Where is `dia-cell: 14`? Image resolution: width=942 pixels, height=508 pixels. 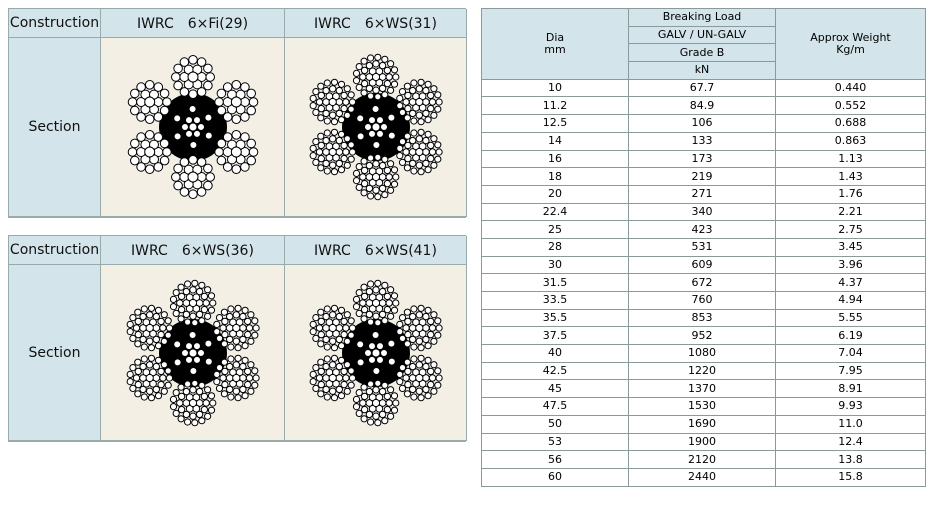
dia-cell: 14 is located at coordinates (555, 141).